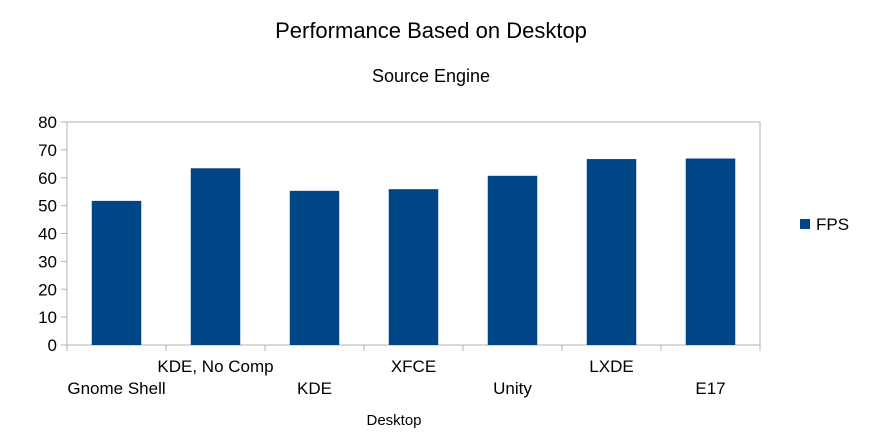  Describe the element at coordinates (47, 234) in the screenshot. I see `y-tick-label: 40` at that location.